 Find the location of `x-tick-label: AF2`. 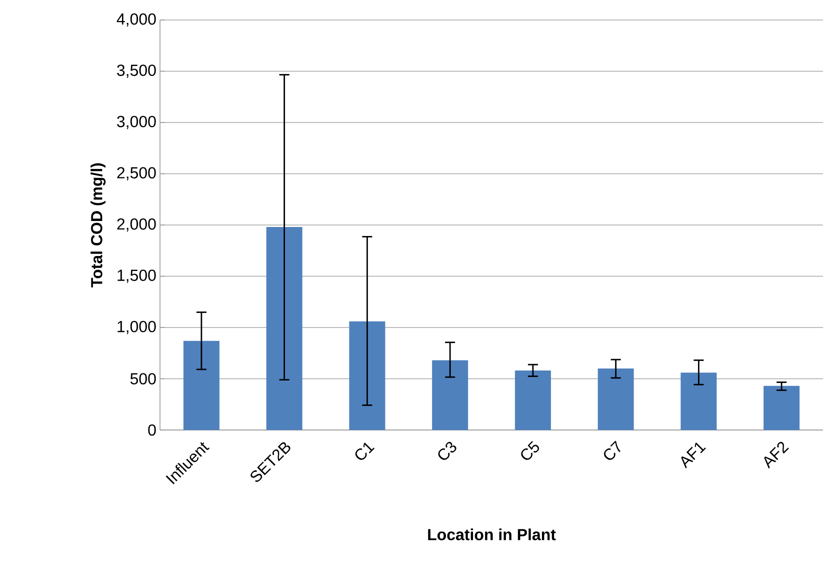

x-tick-label: AF2 is located at coordinates (776, 455).